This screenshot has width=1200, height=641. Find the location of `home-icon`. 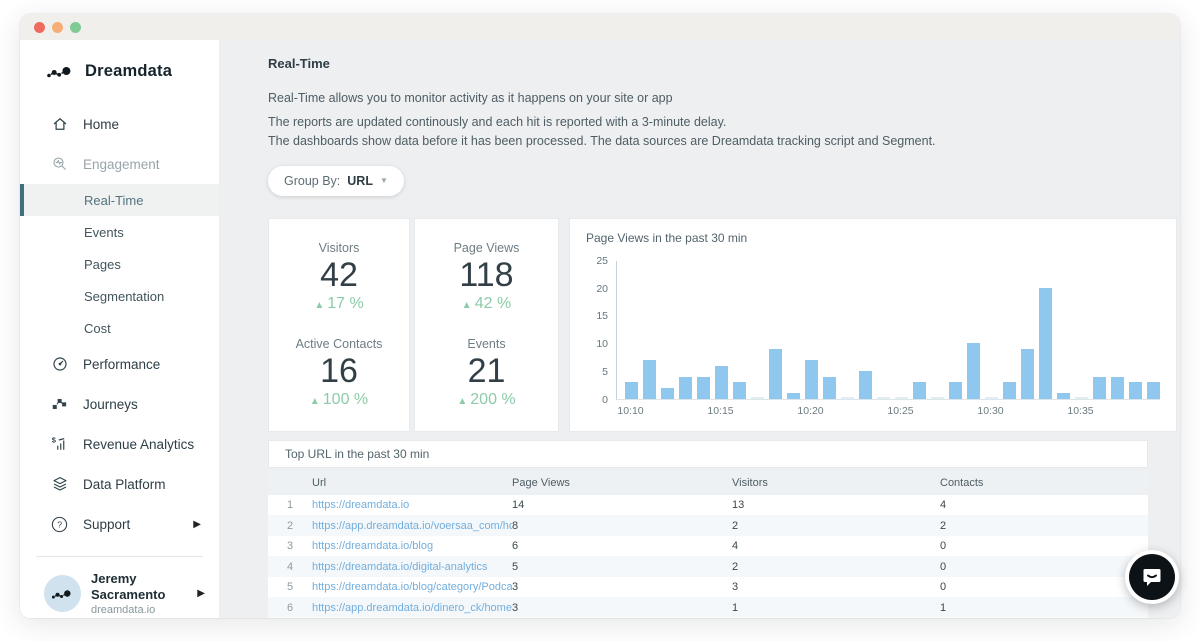

home-icon is located at coordinates (59, 124).